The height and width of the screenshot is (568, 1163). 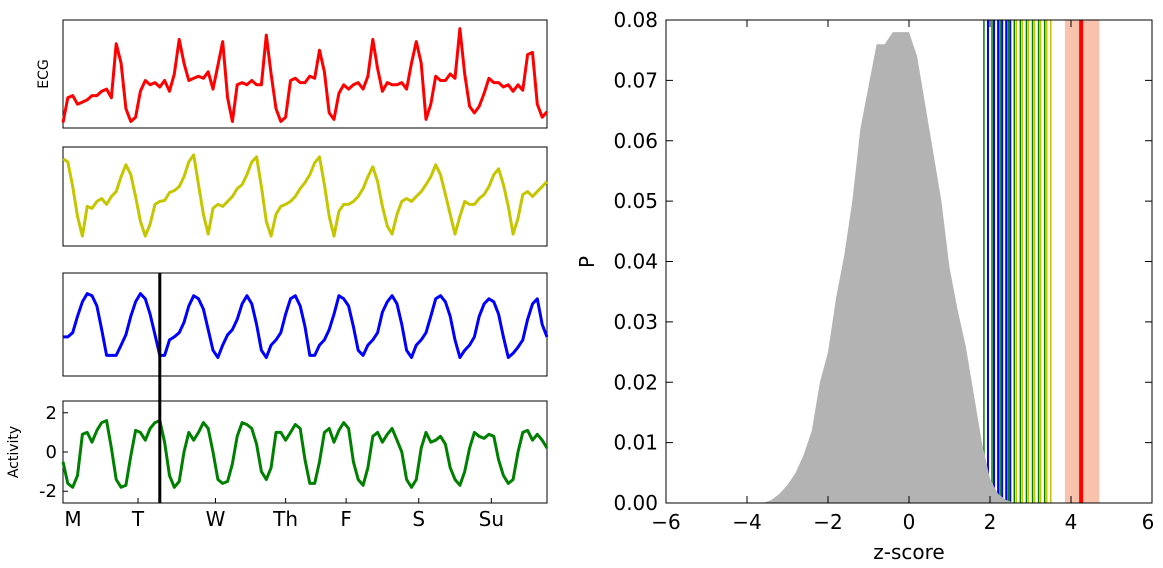 I want to click on distribution-y-tick-label: 0.02, so click(x=635, y=382).